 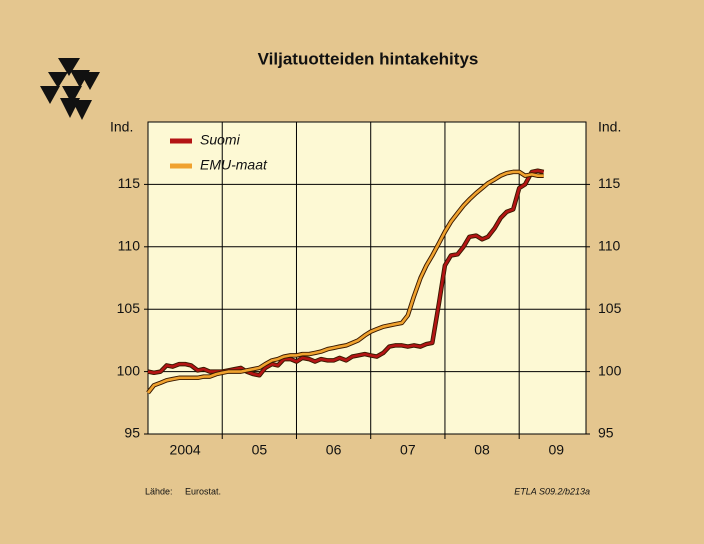 What do you see at coordinates (609, 127) in the screenshot?
I see `y2-axis-label: Ind.` at bounding box center [609, 127].